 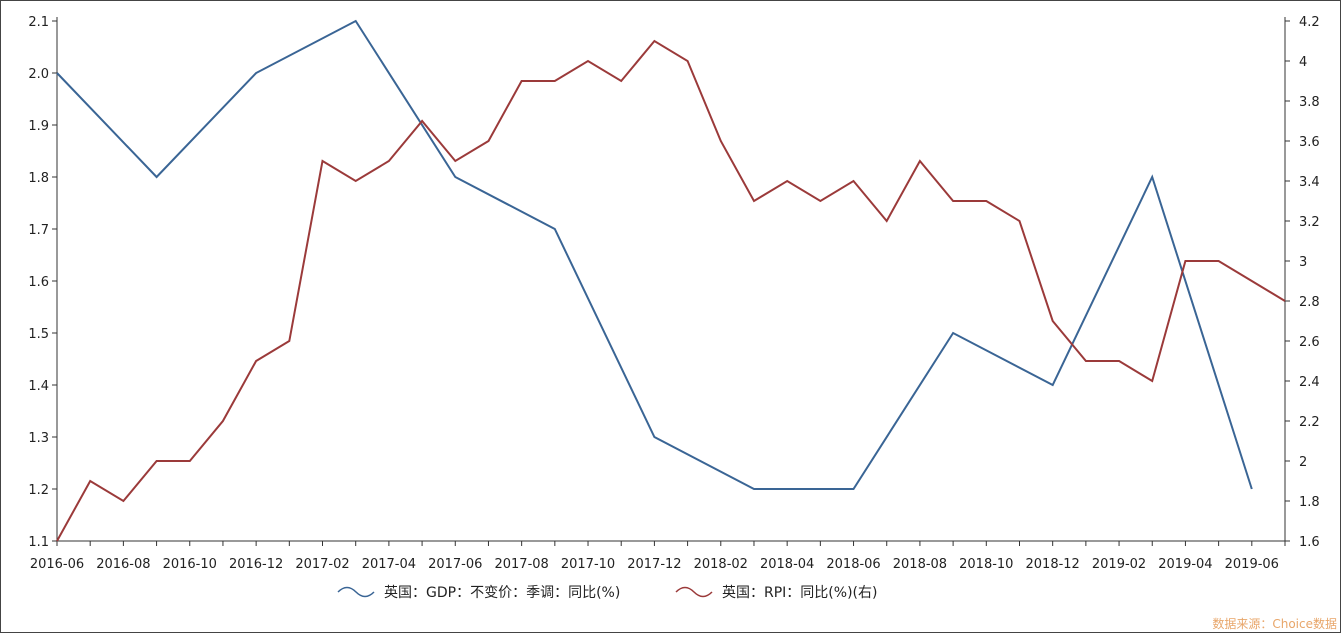 I want to click on y-left-tick-label: 1.4, so click(x=38, y=386).